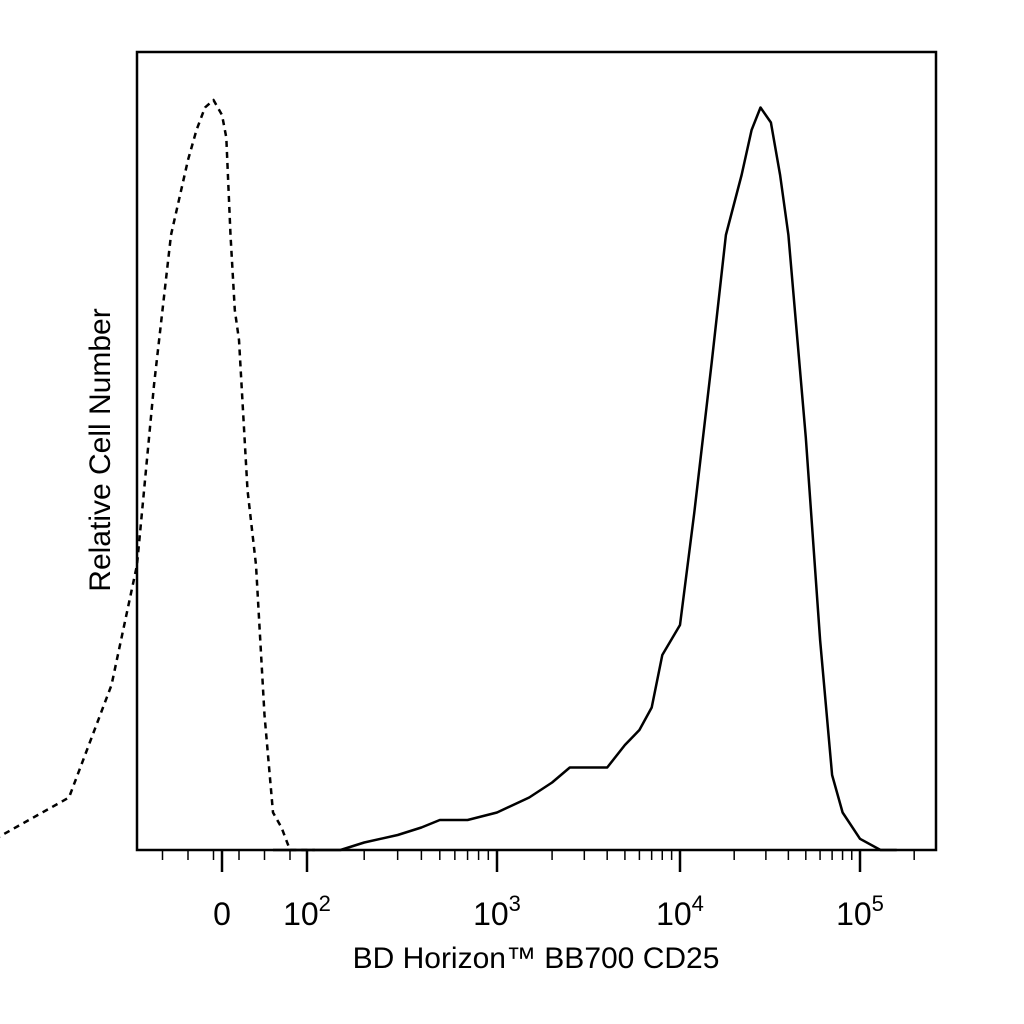 Image resolution: width=1024 pixels, height=1024 pixels. What do you see at coordinates (536, 958) in the screenshot?
I see `x-axis-label: BD Horizon™ BB700 CD25` at bounding box center [536, 958].